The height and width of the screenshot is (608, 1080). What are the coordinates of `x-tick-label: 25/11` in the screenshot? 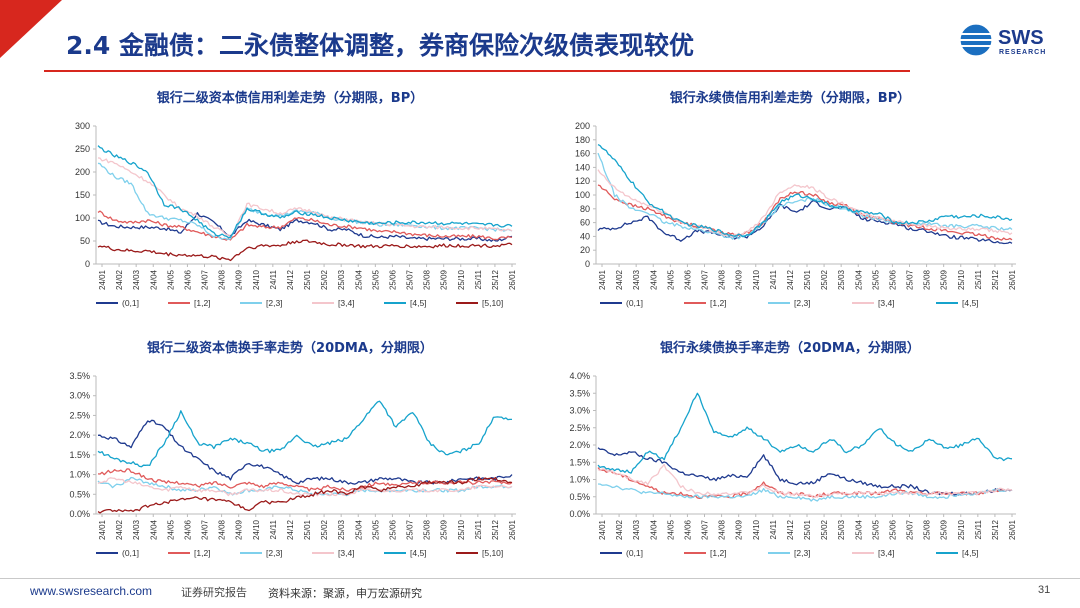 It's located at (478, 279).